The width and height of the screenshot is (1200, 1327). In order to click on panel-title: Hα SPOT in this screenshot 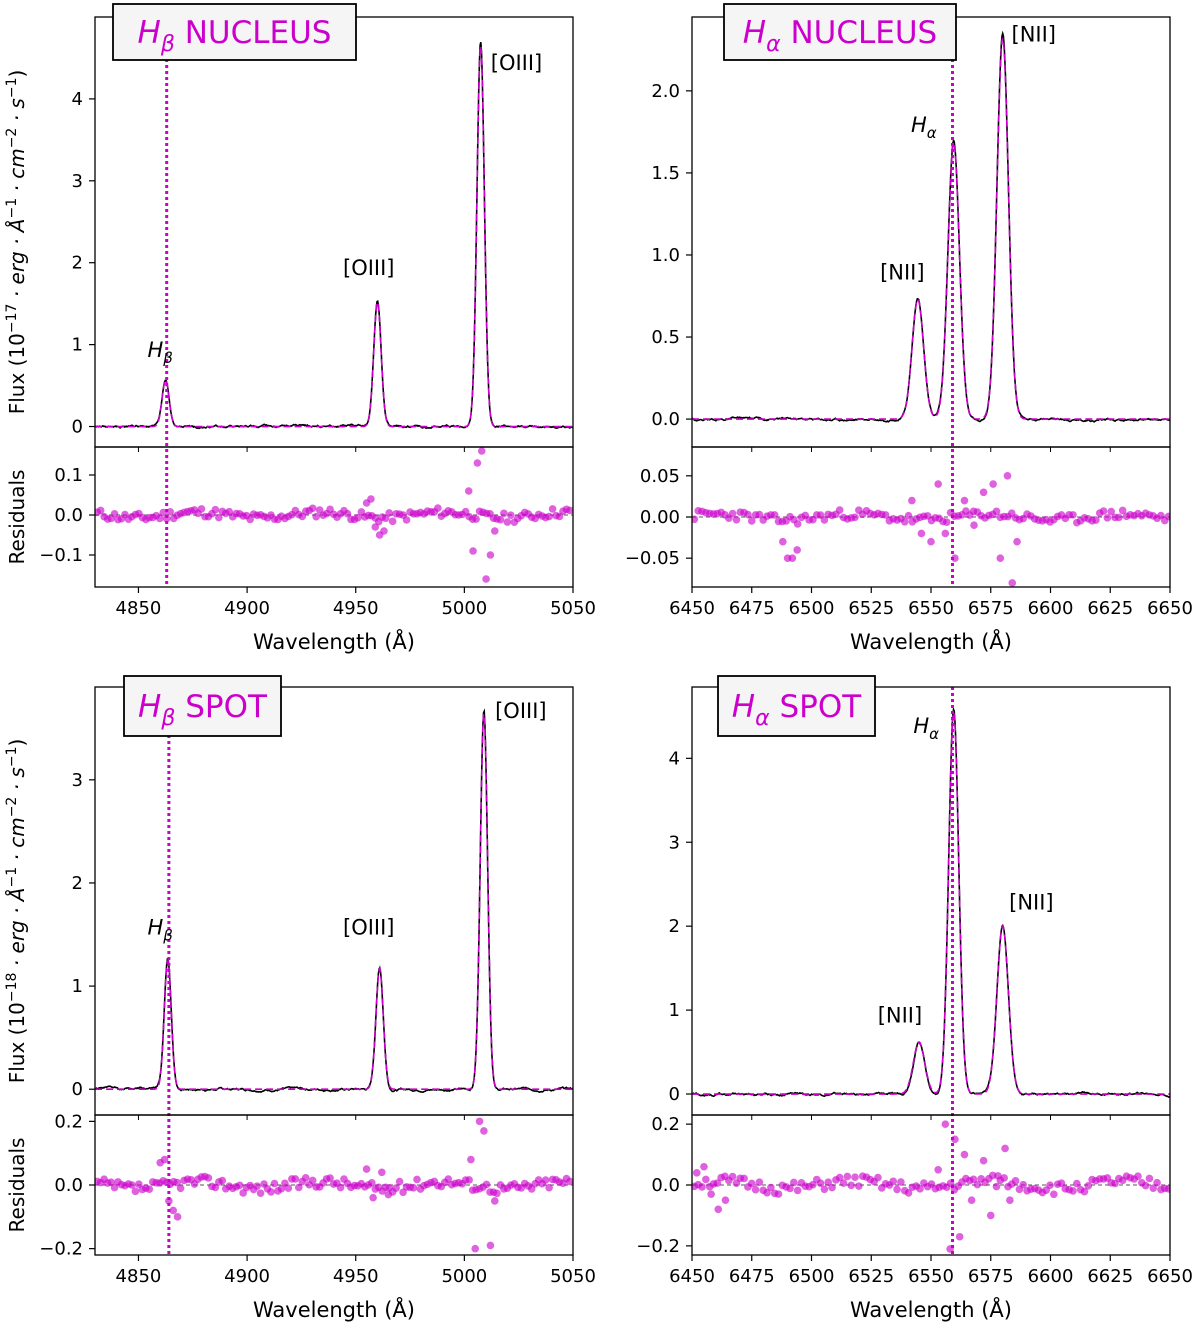, I will do `click(797, 710)`.